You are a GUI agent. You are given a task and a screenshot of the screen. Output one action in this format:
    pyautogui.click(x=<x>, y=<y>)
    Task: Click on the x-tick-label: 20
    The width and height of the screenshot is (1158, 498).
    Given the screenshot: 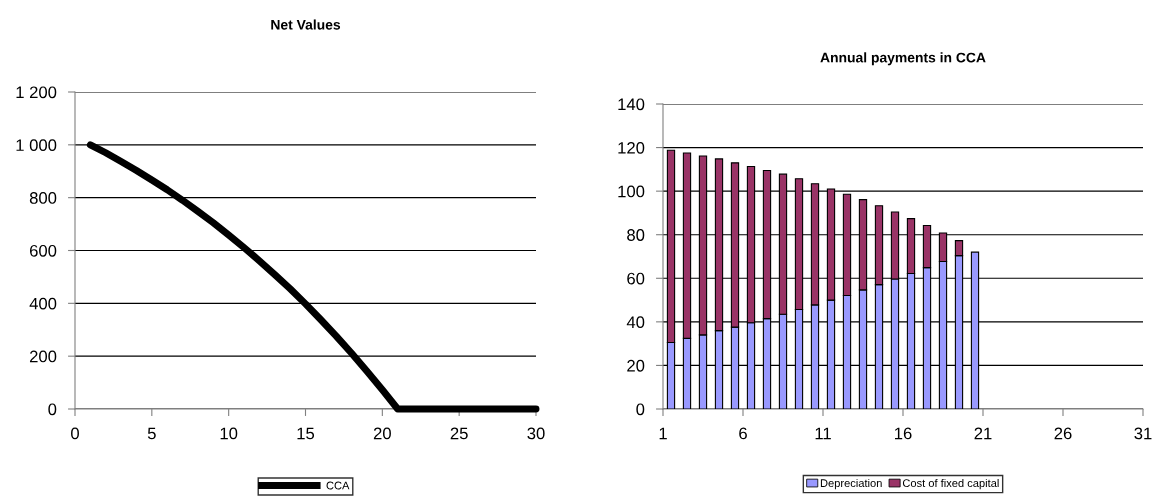 What is the action you would take?
    pyautogui.click(x=382, y=433)
    